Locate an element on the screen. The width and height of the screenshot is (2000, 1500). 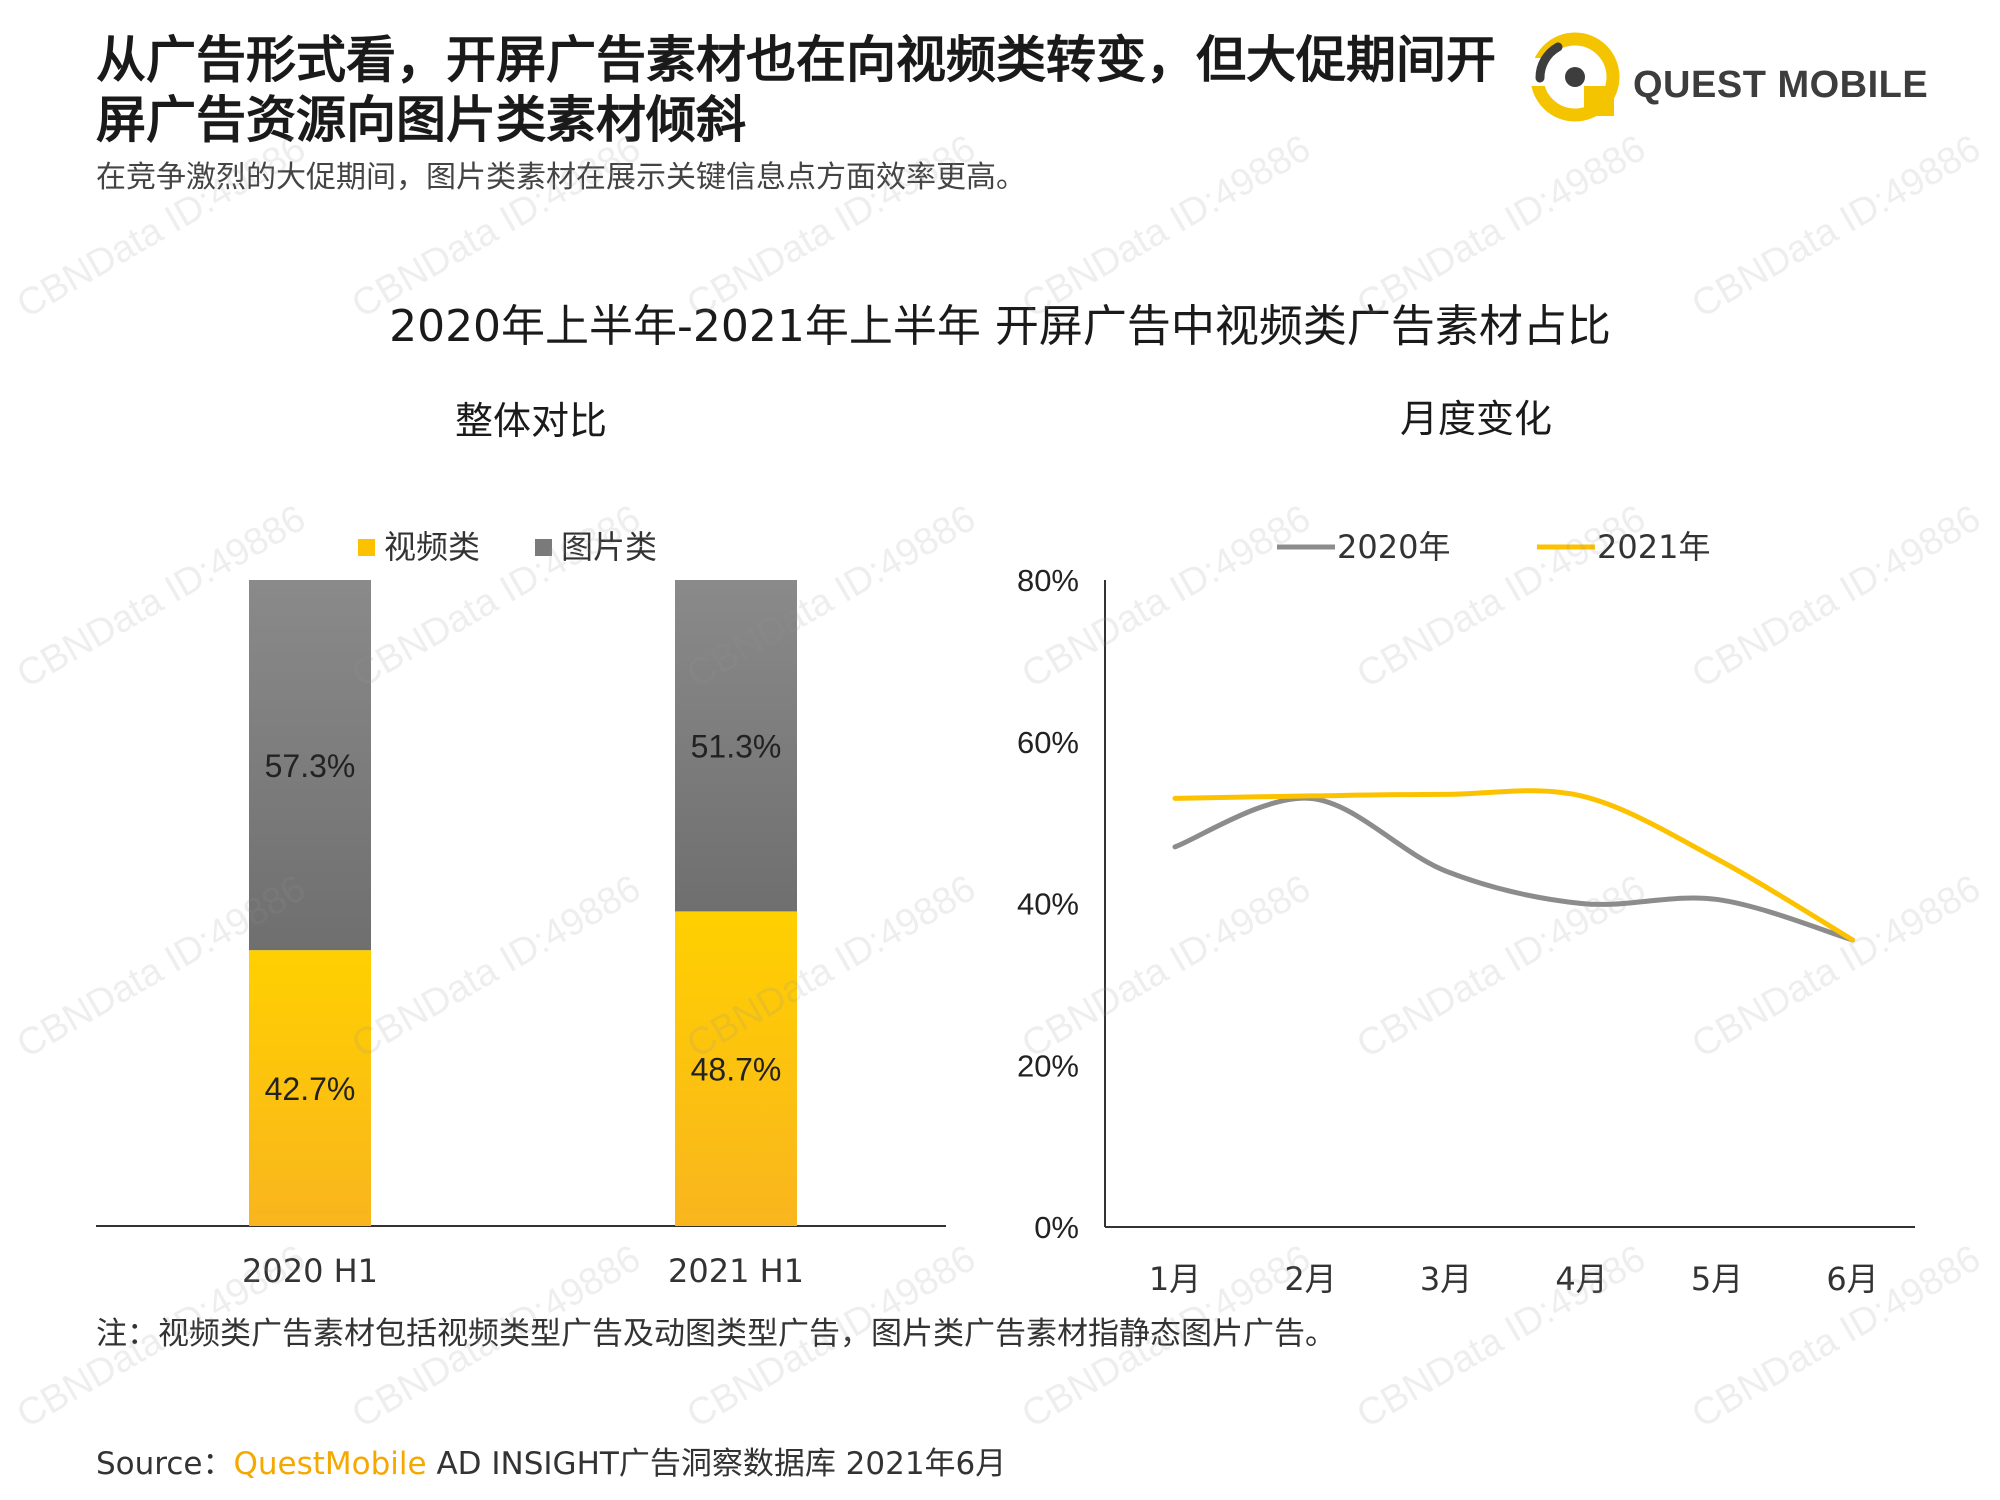
legend-label: 2021年 is located at coordinates (1653, 547).